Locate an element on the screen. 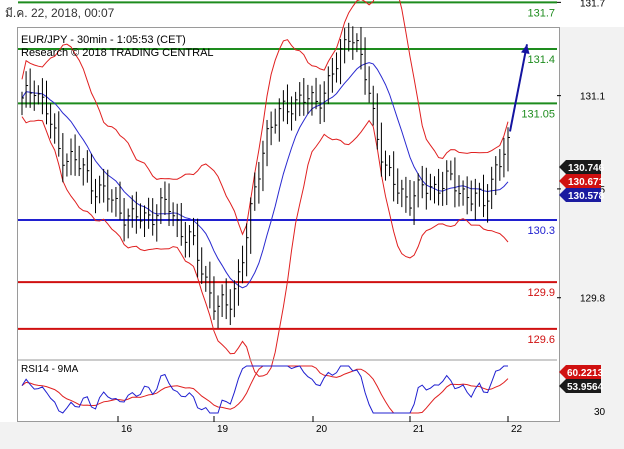 The width and height of the screenshot is (624, 449). y-tick-label: 131.7 is located at coordinates (592, 4).